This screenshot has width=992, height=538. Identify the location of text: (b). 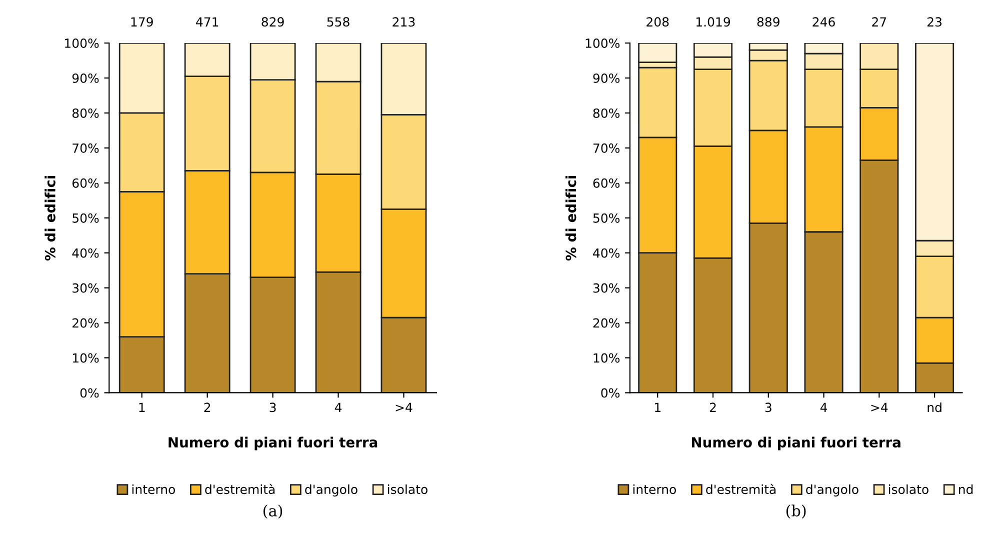
(796, 511).